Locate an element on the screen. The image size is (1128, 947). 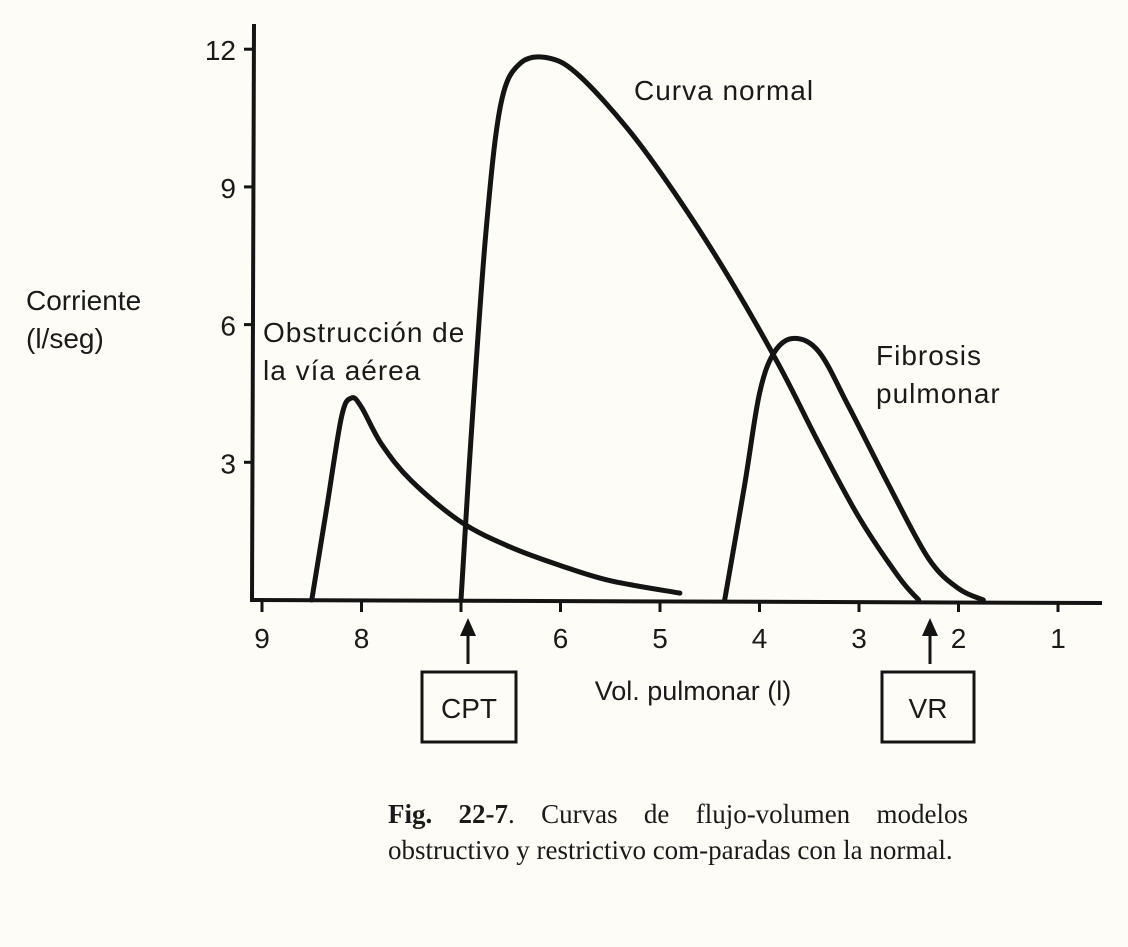
obstruction-curve-label: la vía aérea is located at coordinates (342, 370).